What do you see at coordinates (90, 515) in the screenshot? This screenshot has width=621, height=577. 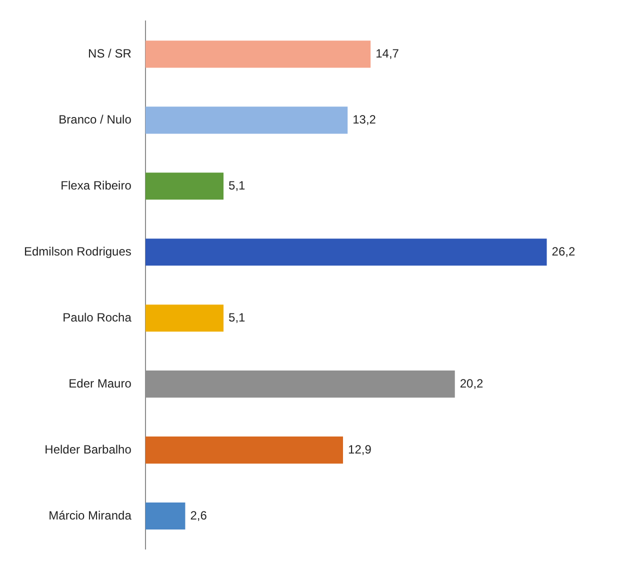 I see `y-tick-label: Márcio Miranda` at bounding box center [90, 515].